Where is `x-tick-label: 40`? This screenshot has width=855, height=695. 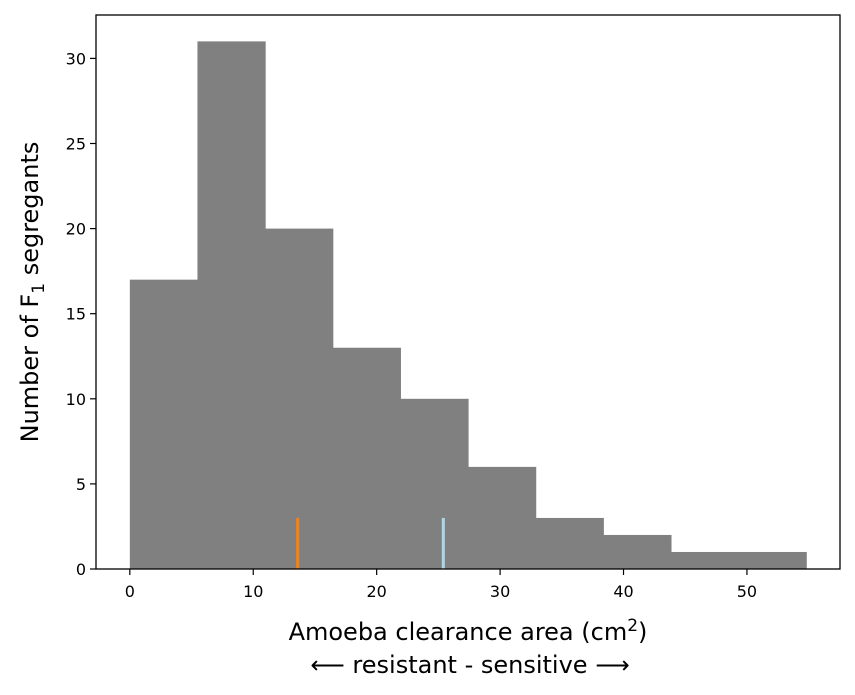 x-tick-label: 40 is located at coordinates (623, 591).